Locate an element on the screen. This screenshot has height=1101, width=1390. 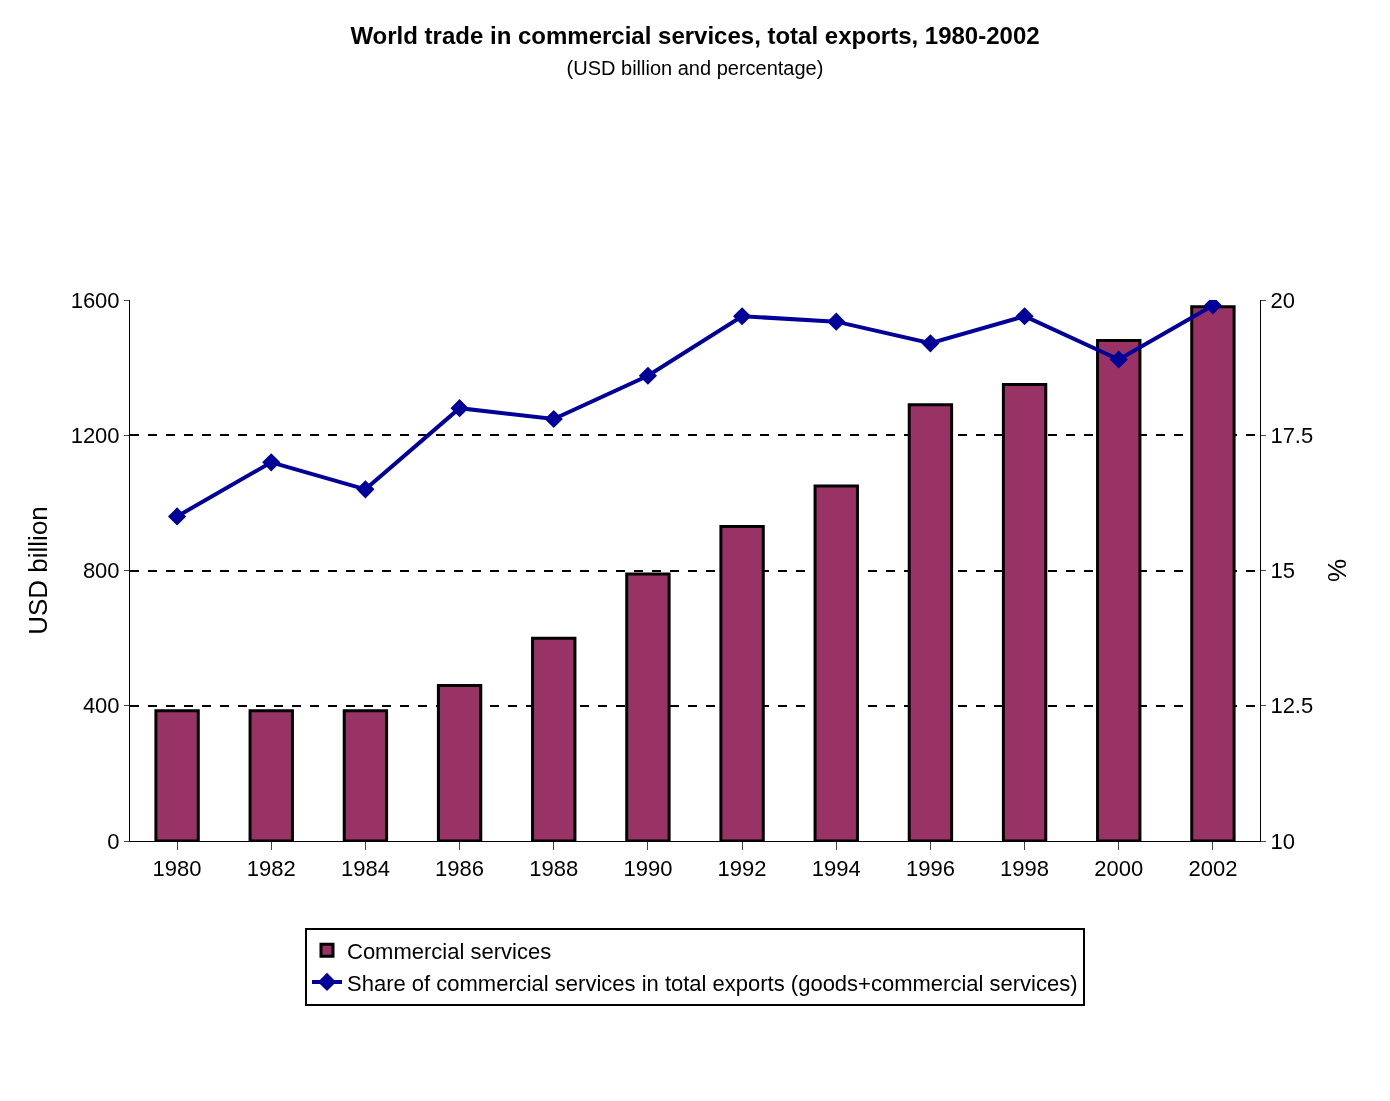
x-tick-label: 2000 is located at coordinates (1119, 869).